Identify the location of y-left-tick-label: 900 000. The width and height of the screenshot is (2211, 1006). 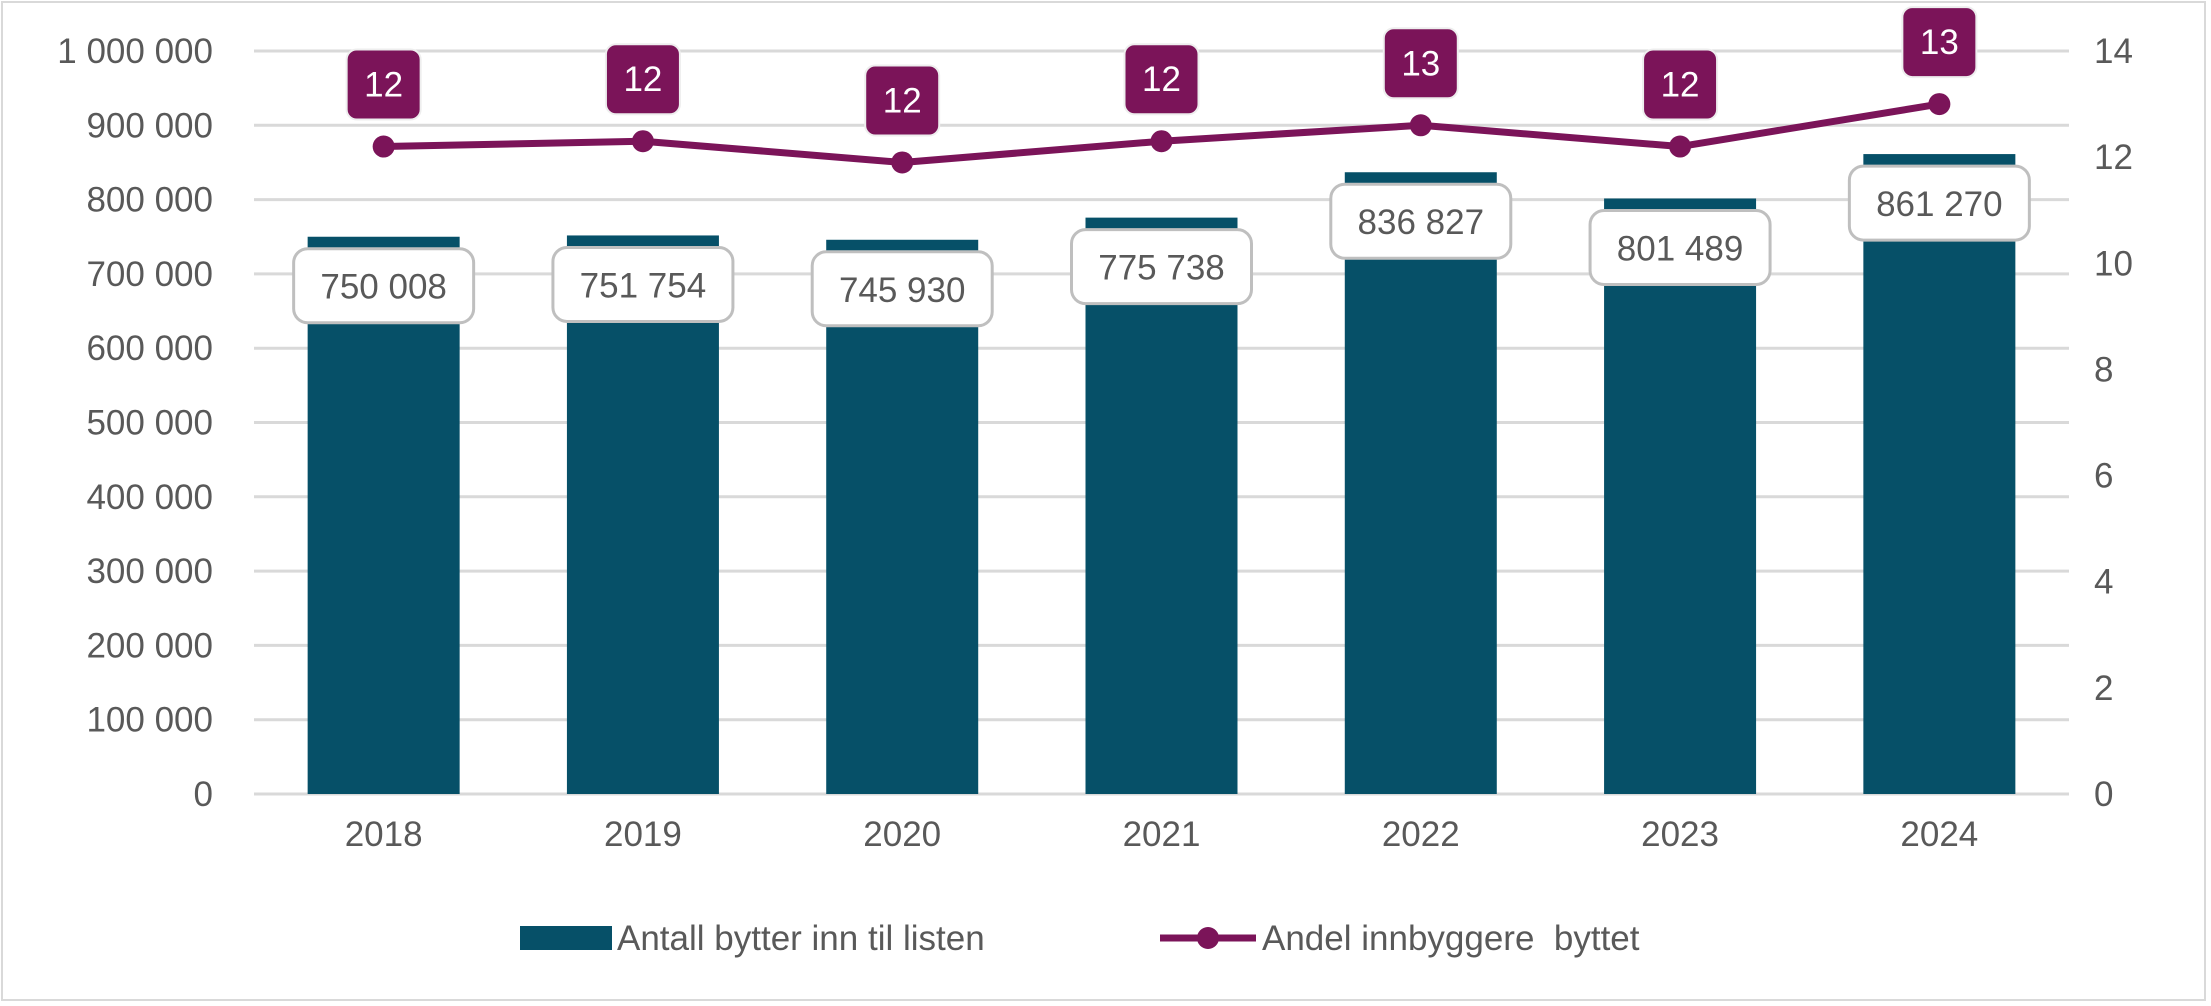
(149, 125).